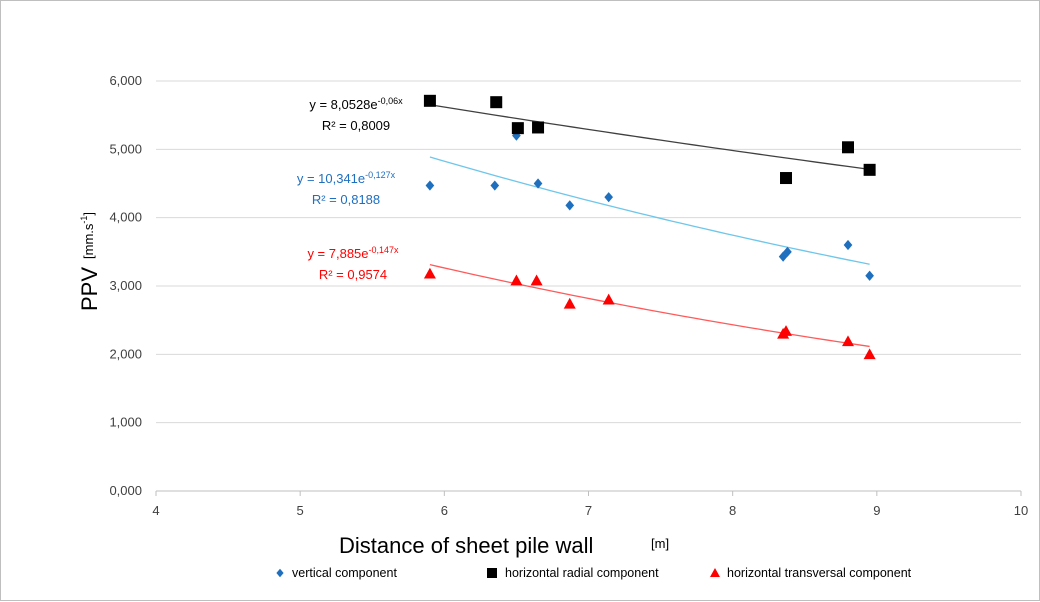 The height and width of the screenshot is (602, 1040). What do you see at coordinates (588, 510) in the screenshot?
I see `x-tick-label: 7` at bounding box center [588, 510].